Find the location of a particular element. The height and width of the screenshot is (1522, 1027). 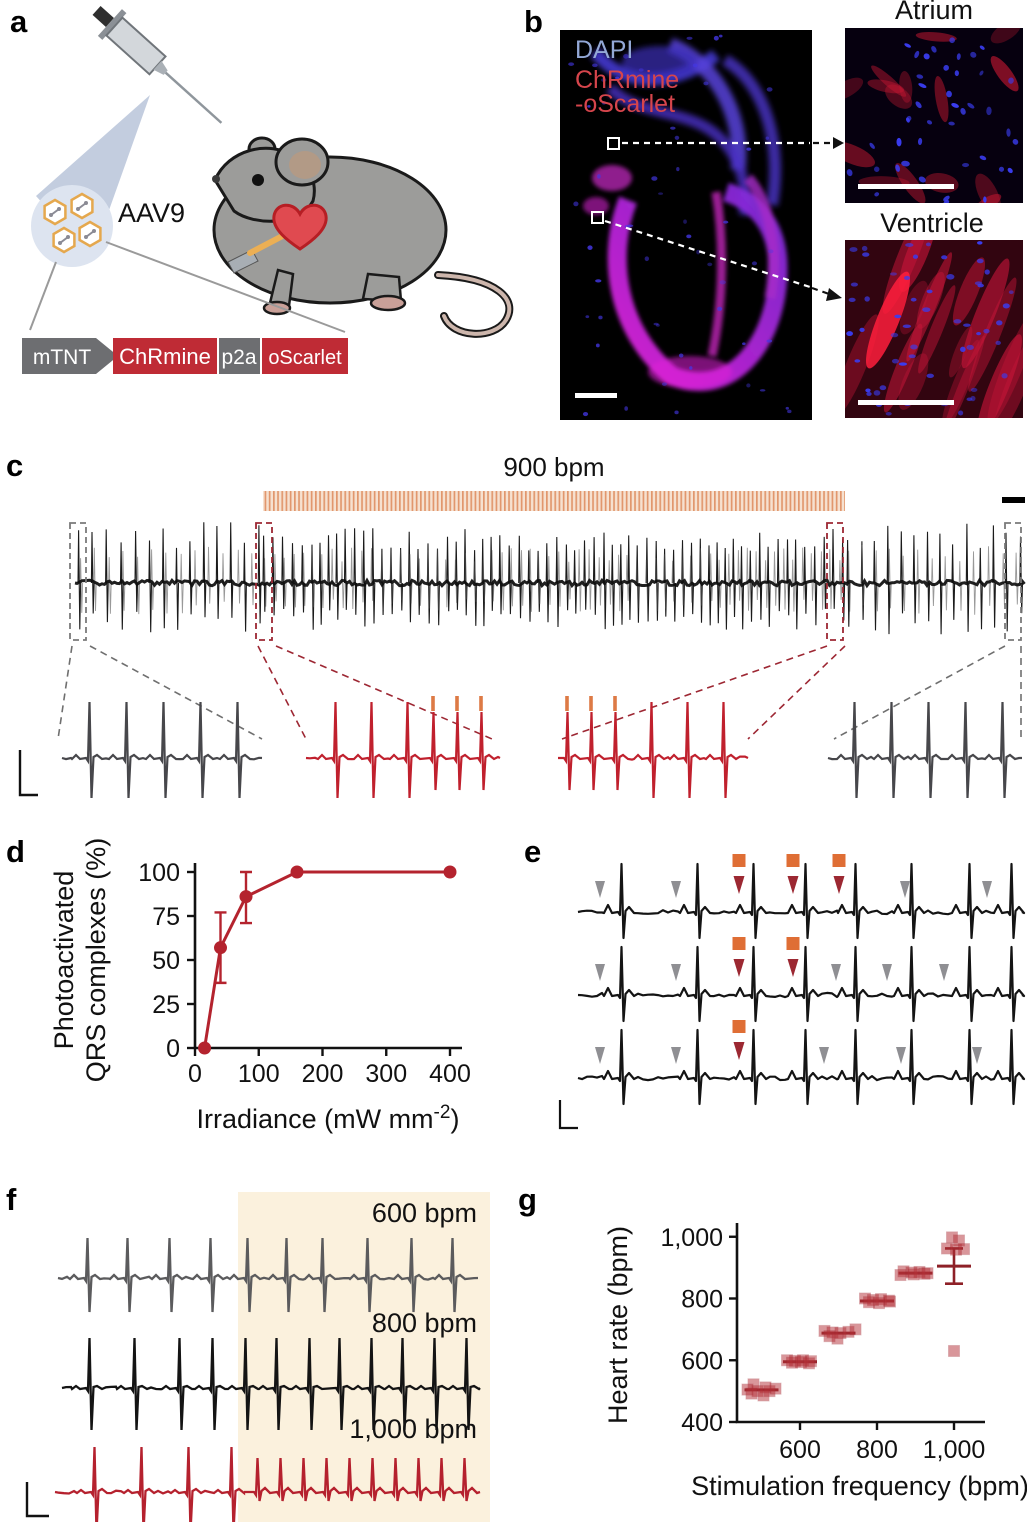

construct-diagram: mTNT ChRmine p2a oScarlet is located at coordinates (185, 356).